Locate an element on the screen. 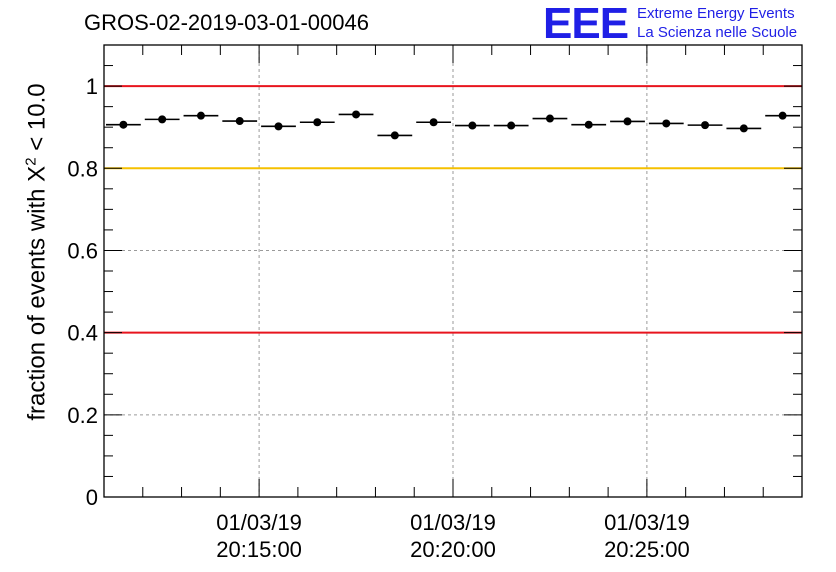  y-axis-label: fraction of events with X2 < 10.0 is located at coordinates (37, 251).